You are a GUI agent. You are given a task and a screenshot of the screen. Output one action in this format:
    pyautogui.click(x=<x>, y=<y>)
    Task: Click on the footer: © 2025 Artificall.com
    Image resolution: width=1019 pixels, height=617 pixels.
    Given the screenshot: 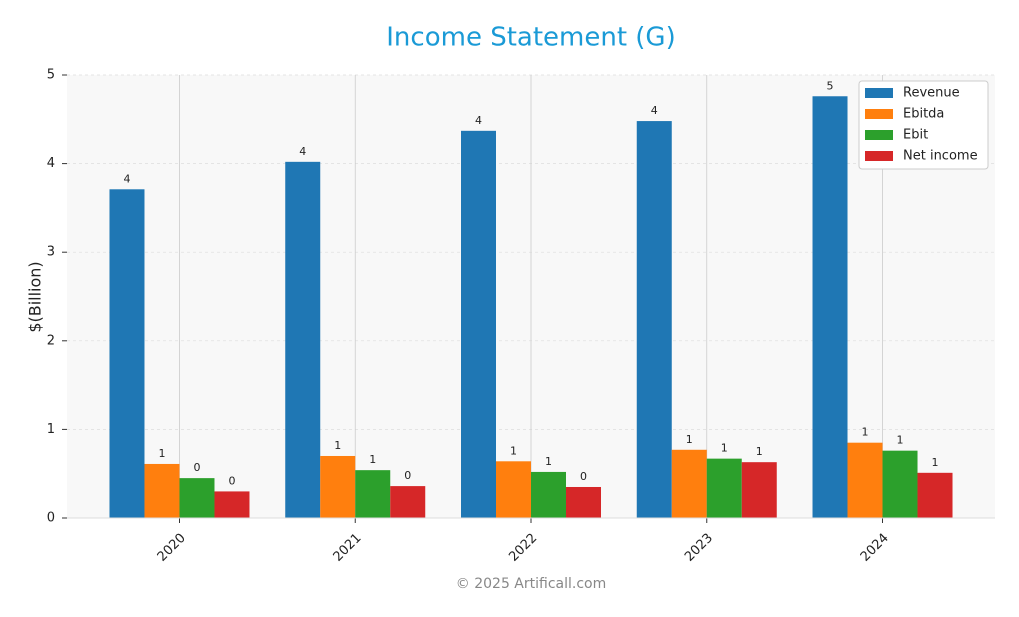 What is the action you would take?
    pyautogui.click(x=531, y=584)
    